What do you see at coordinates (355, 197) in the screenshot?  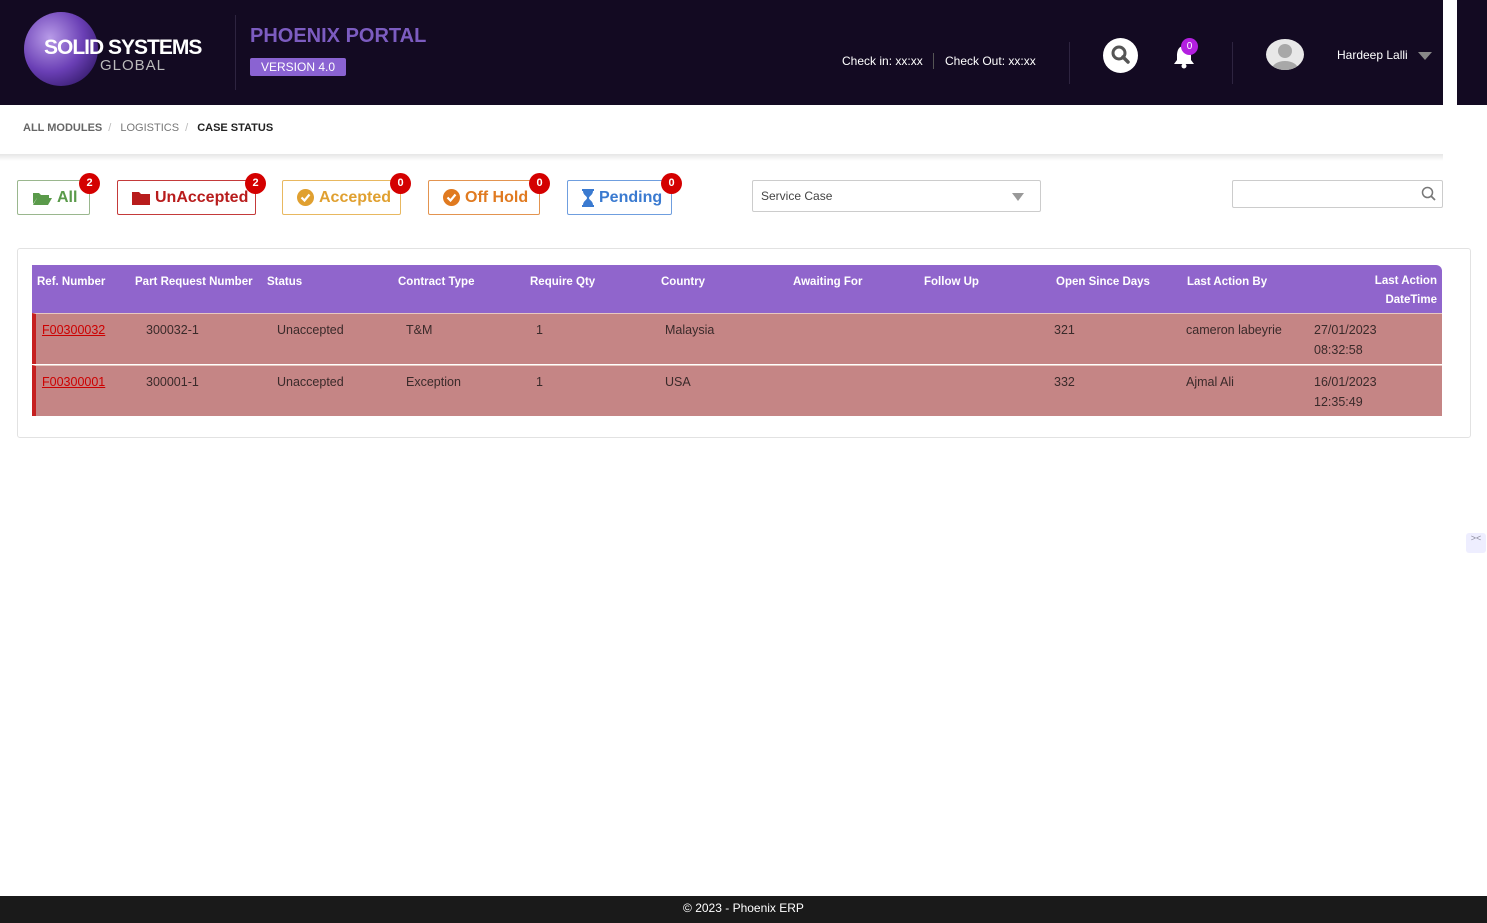 I see `filter-label: Accepted` at bounding box center [355, 197].